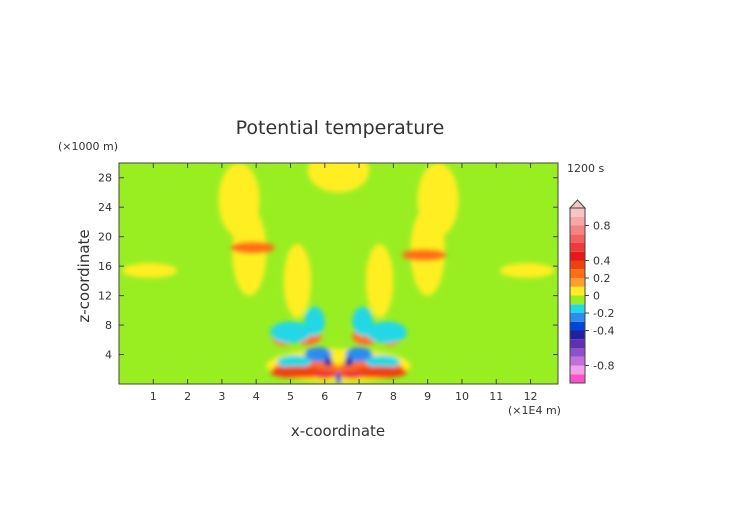  What do you see at coordinates (105, 296) in the screenshot?
I see `y-tick-label: 12` at bounding box center [105, 296].